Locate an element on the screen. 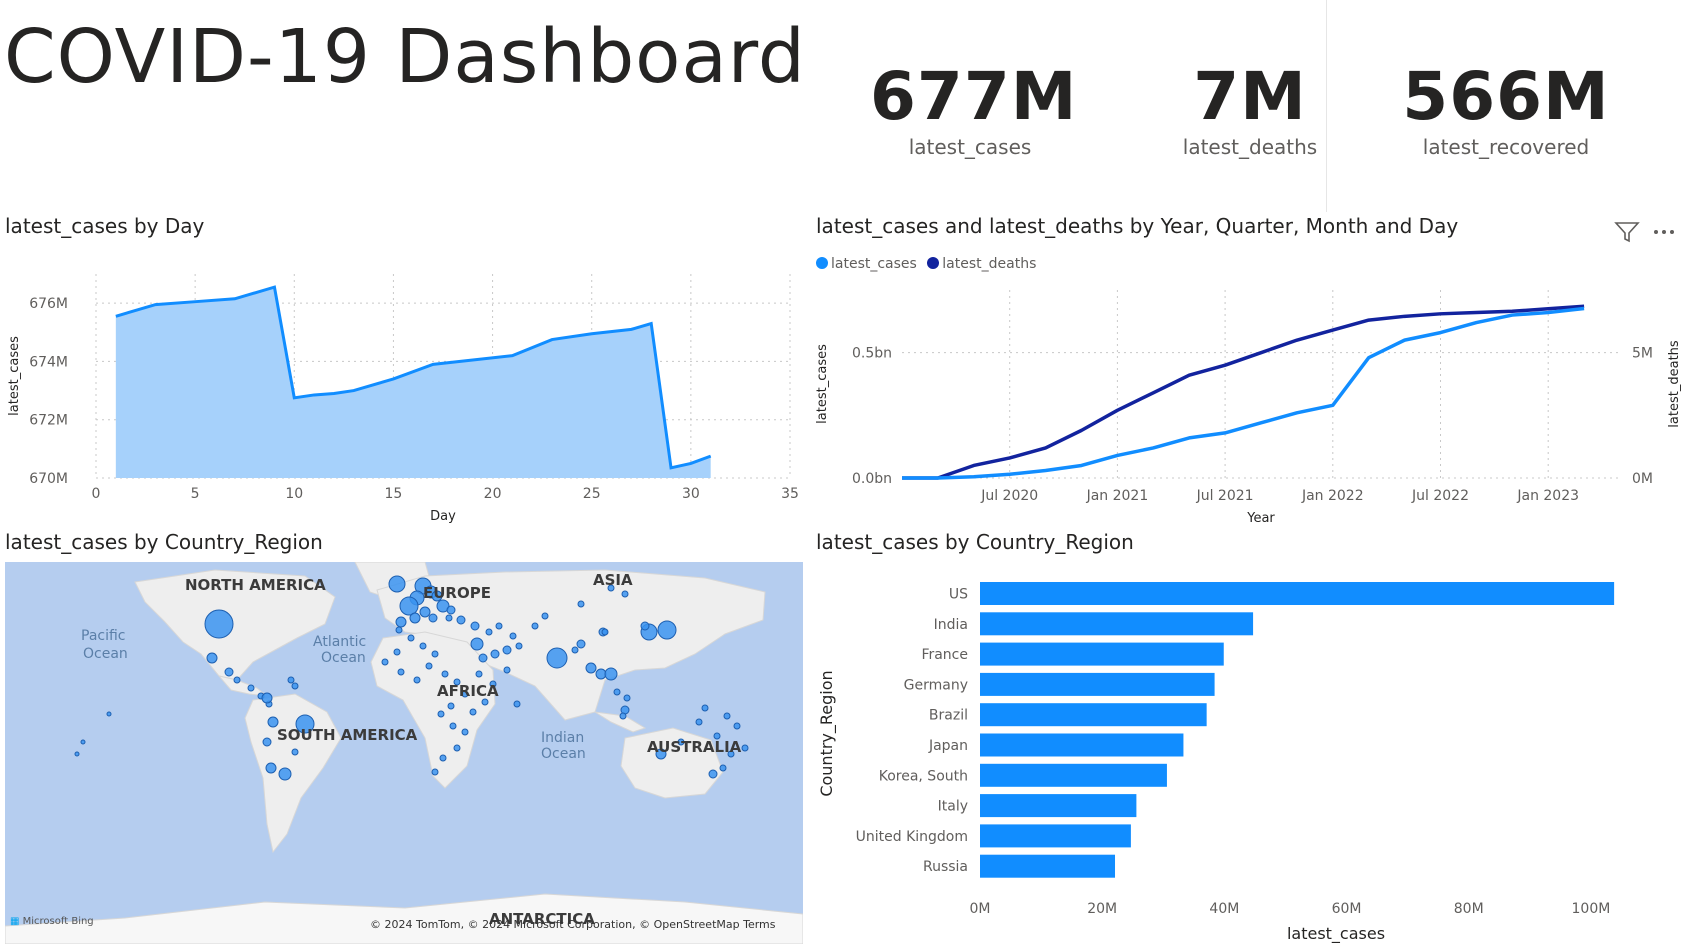 The image size is (1684, 944). map-bubbles is located at coordinates (411, 678).